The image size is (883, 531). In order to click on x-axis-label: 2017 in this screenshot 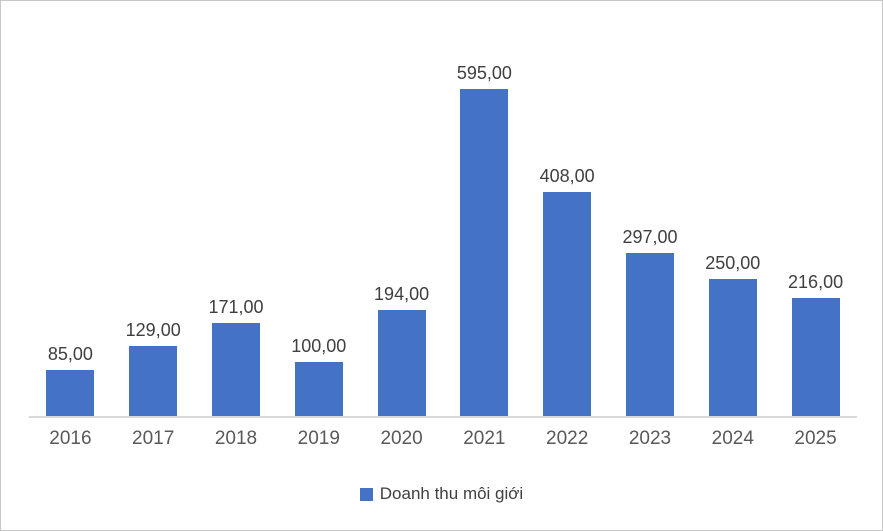, I will do `click(153, 438)`.